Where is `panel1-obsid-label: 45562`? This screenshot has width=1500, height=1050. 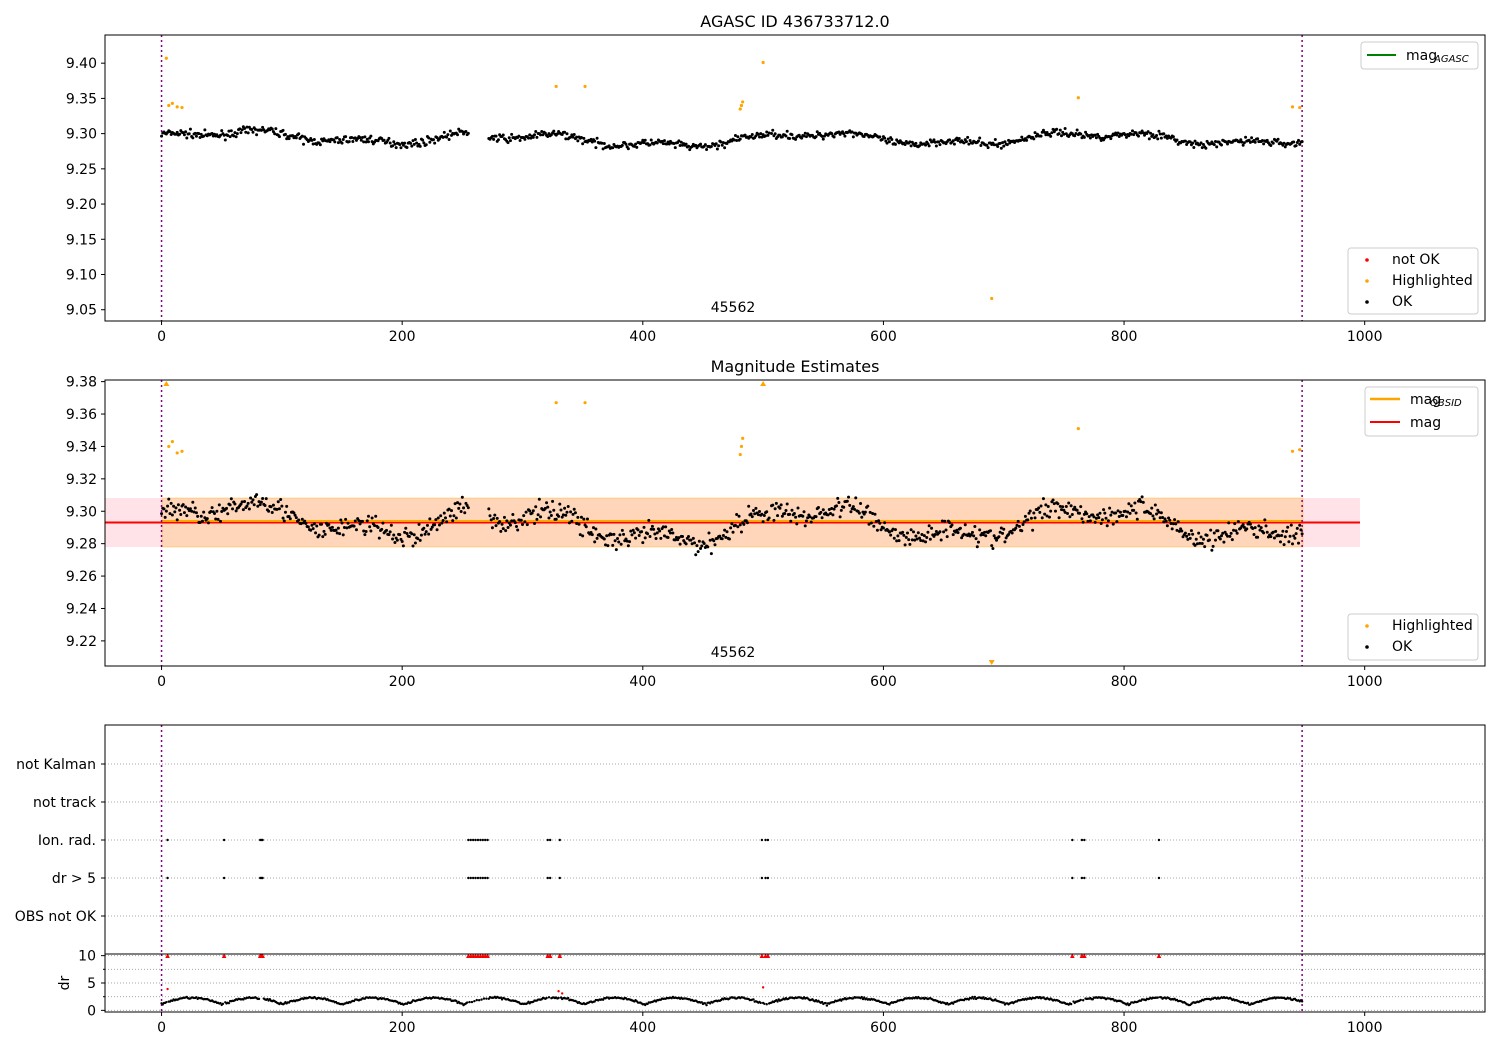 panel1-obsid-label: 45562 is located at coordinates (733, 308).